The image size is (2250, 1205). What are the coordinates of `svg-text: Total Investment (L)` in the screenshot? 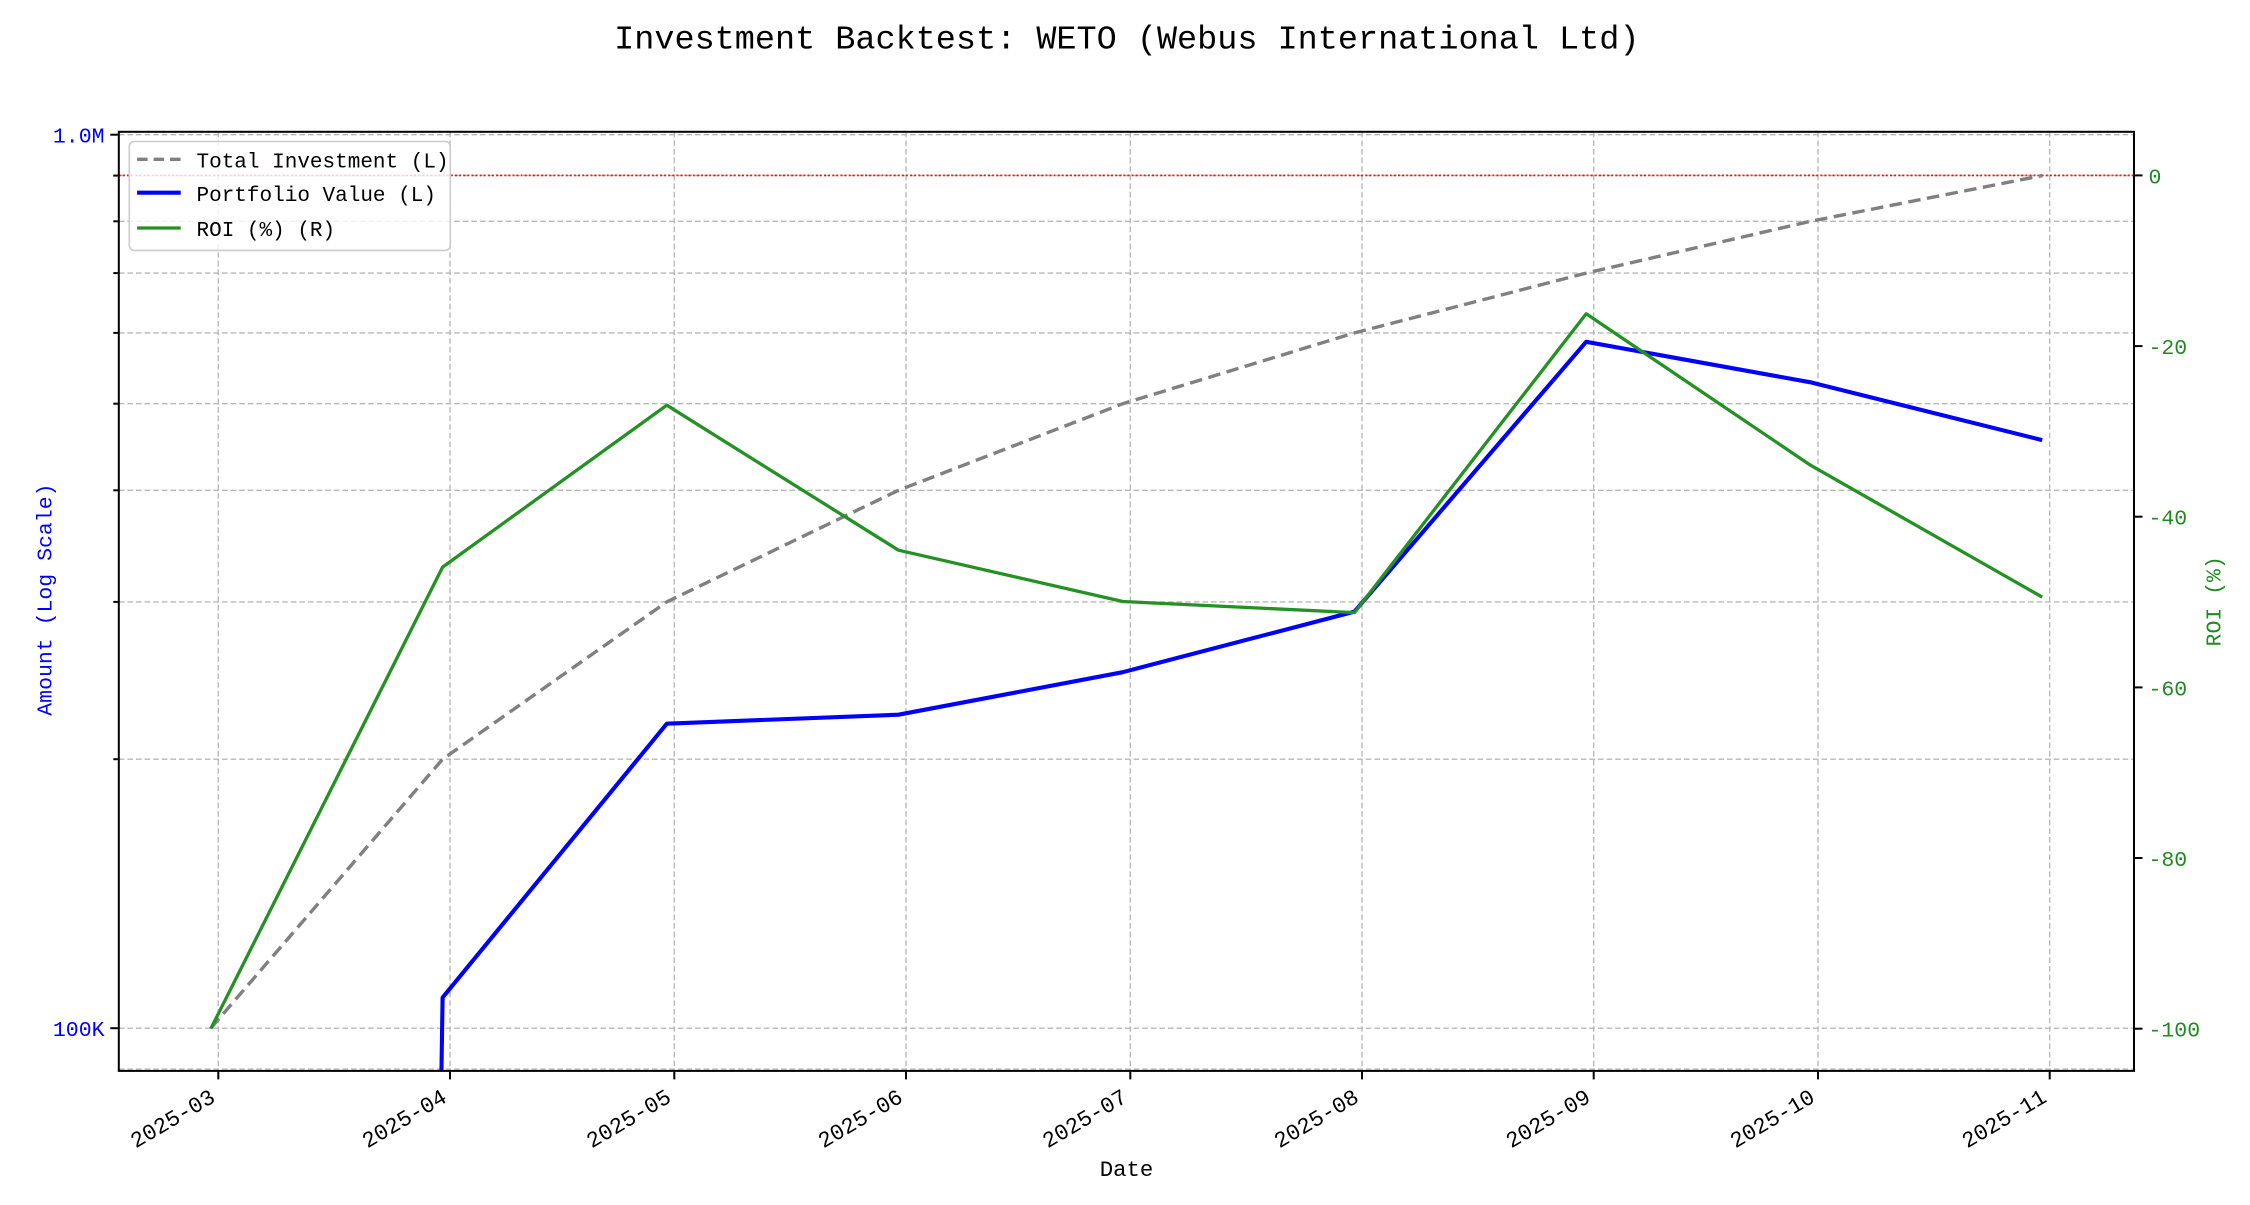 It's located at (323, 162).